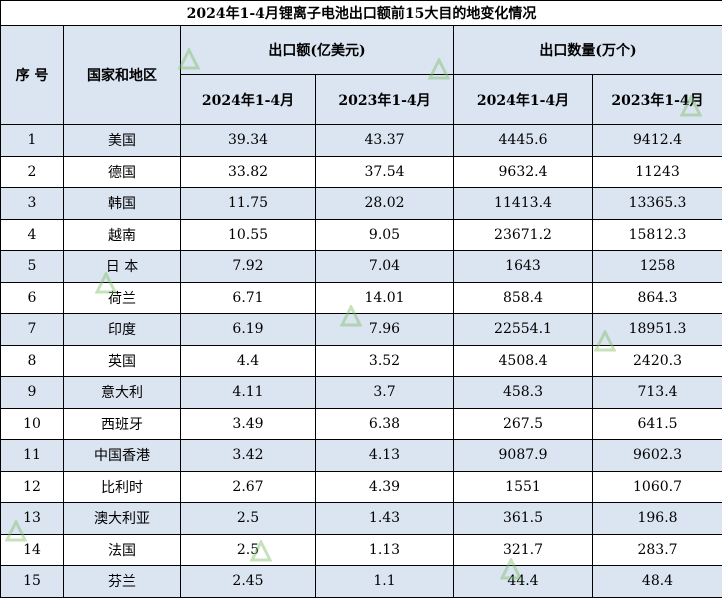  What do you see at coordinates (385, 100) in the screenshot?
I see `header-value-2023: 2023年1-4月` at bounding box center [385, 100].